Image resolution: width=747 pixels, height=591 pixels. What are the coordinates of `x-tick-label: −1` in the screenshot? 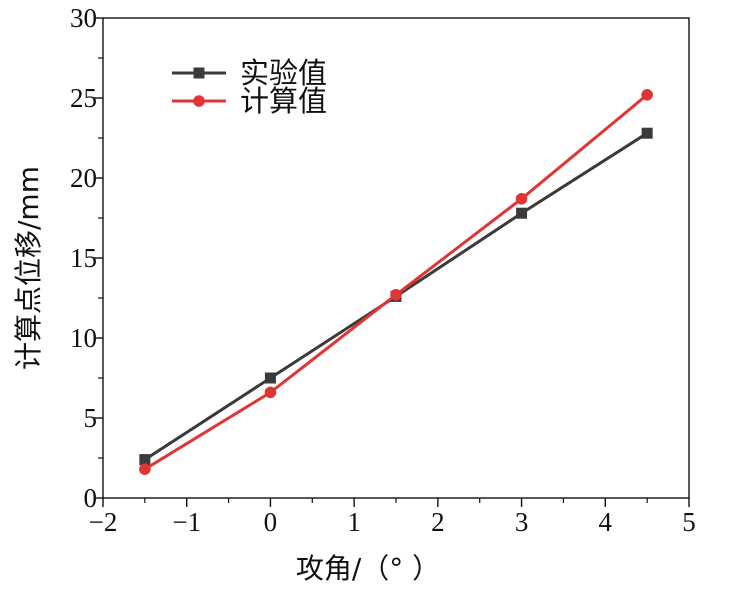 It's located at (186, 522).